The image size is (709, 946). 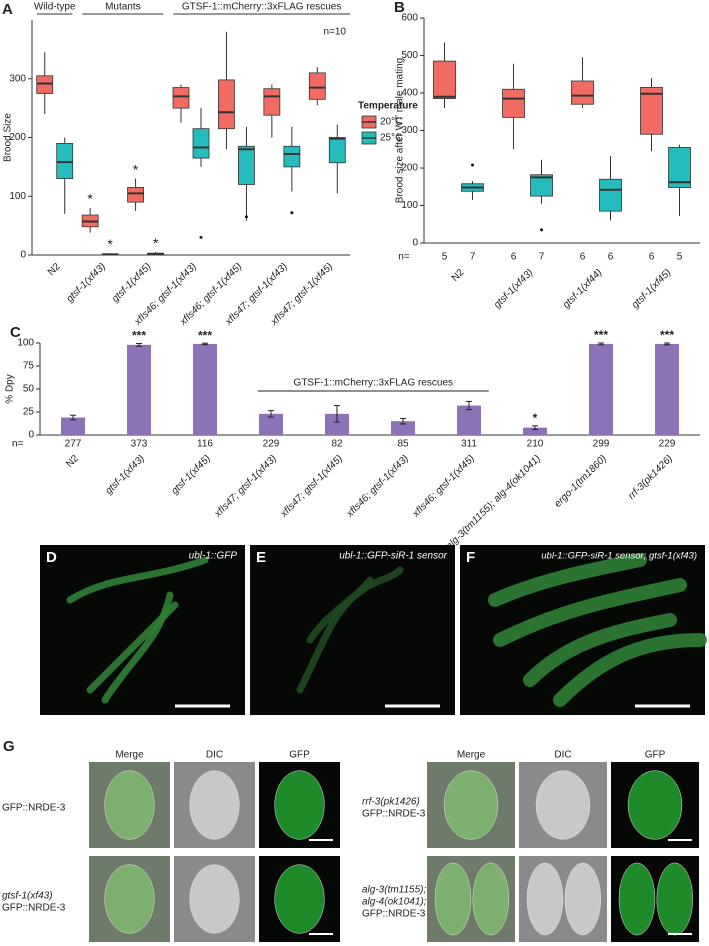 What do you see at coordinates (403, 444) in the screenshot?
I see `n-count: 85` at bounding box center [403, 444].